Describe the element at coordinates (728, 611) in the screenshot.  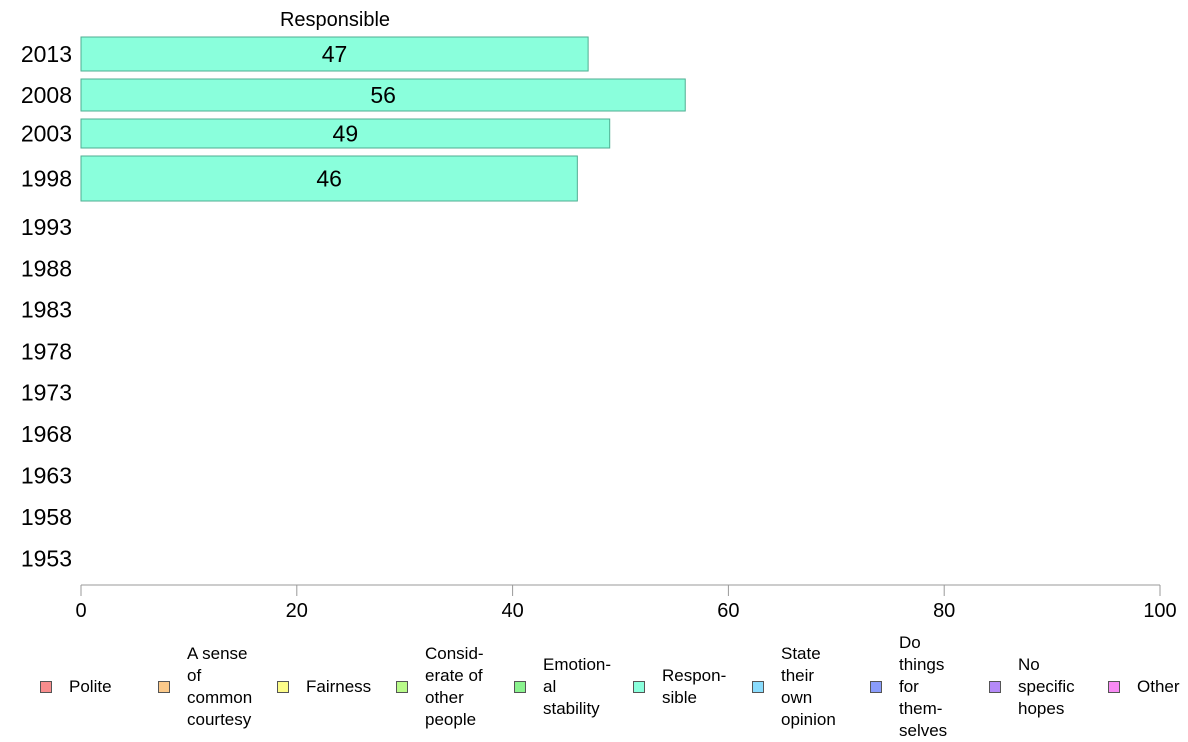
I see `x-tick-label: 60` at that location.